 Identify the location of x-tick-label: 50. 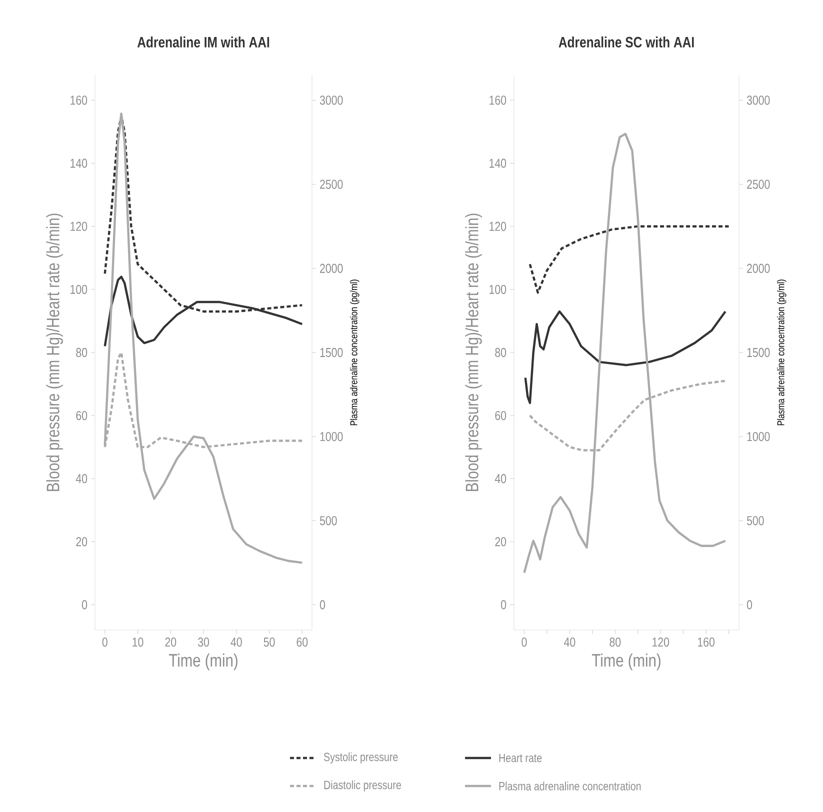
(269, 642).